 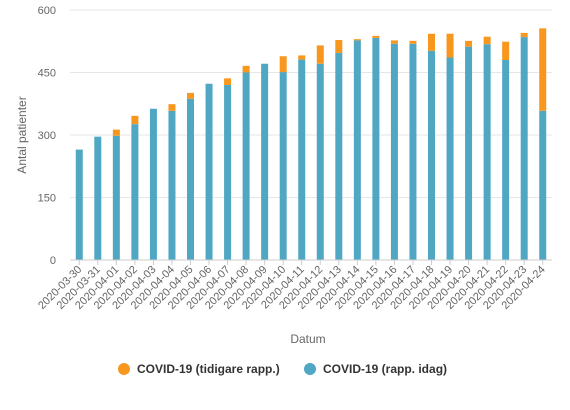 I want to click on y-tick-label: 450, so click(x=47, y=74).